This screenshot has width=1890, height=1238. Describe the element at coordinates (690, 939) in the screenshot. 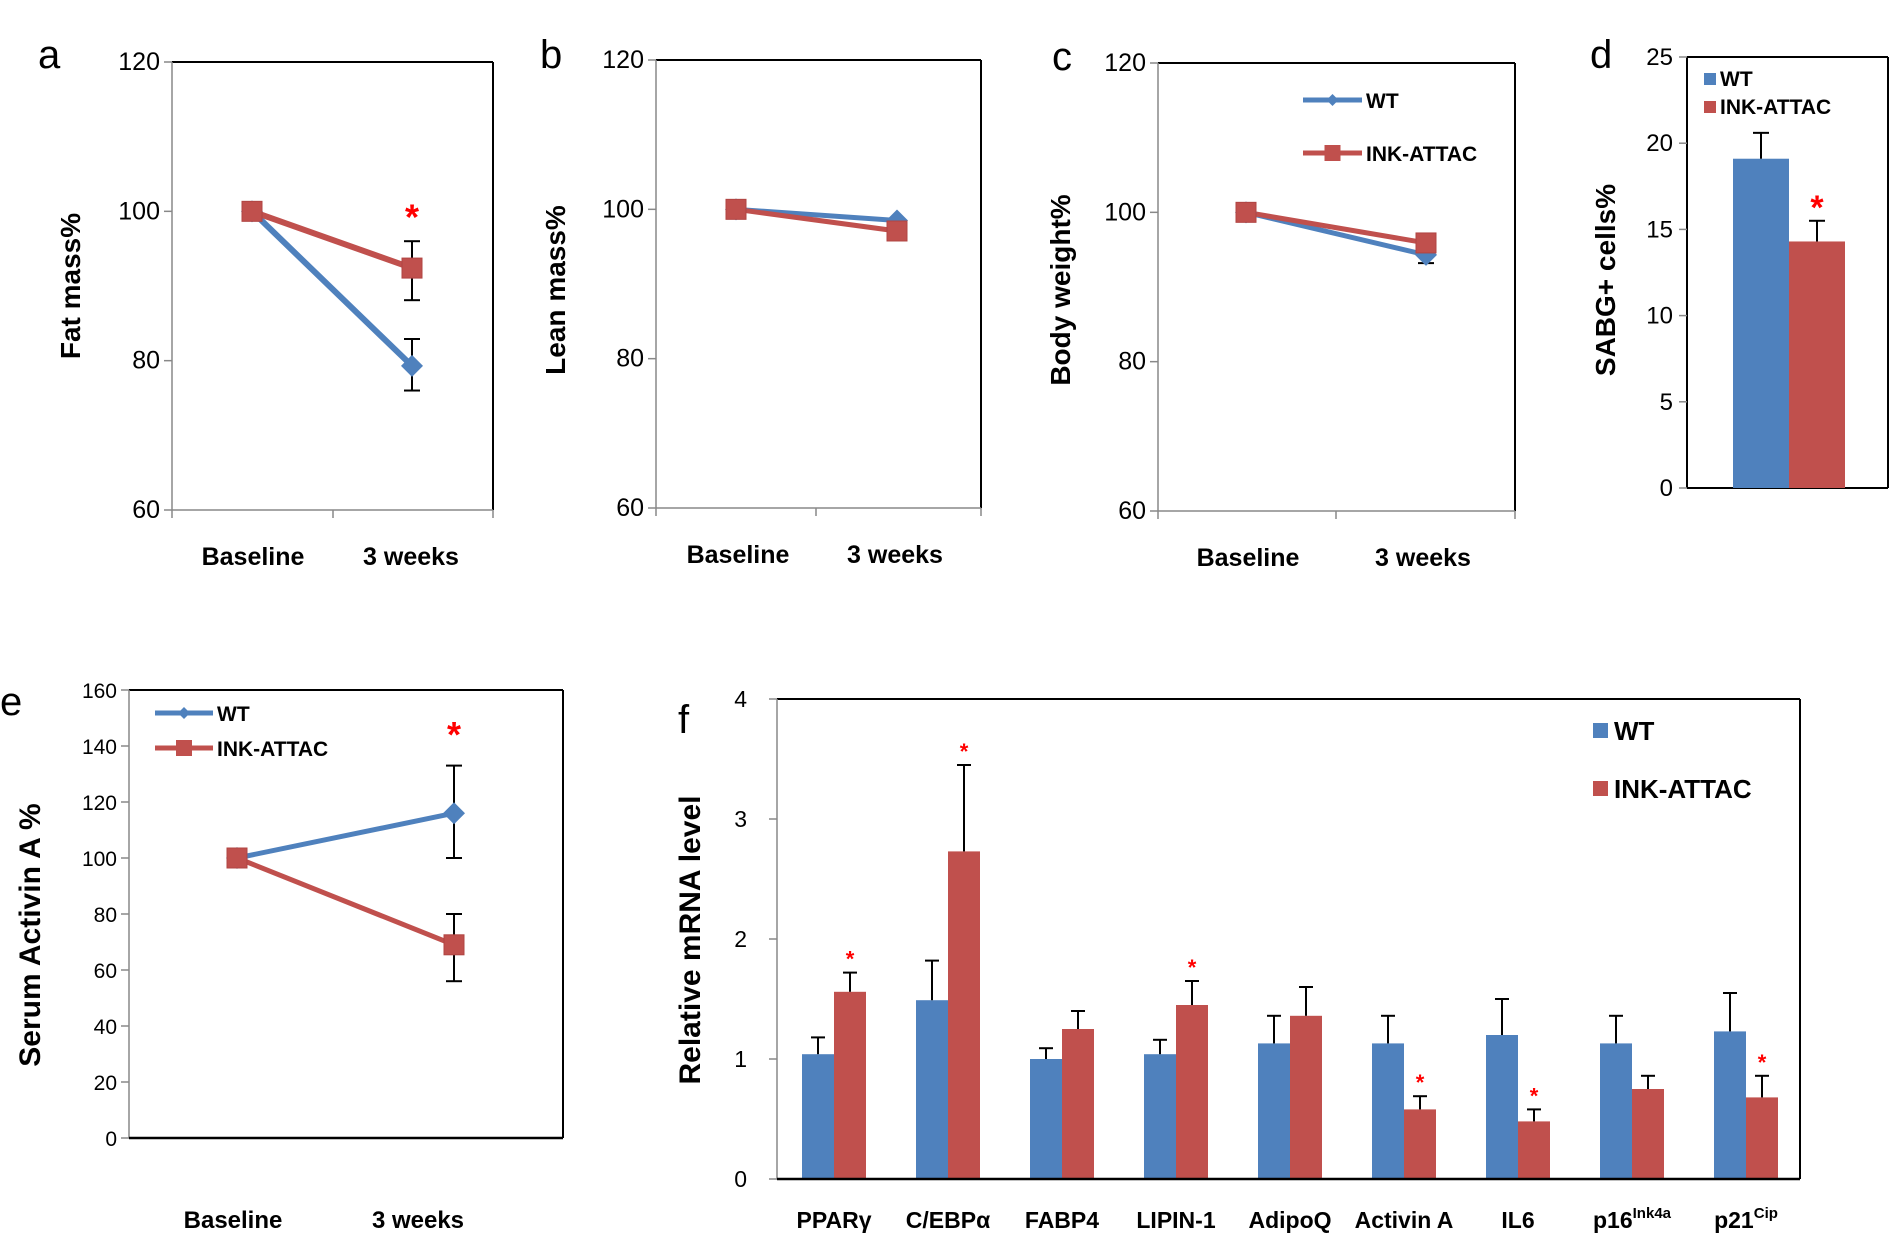

I see `y-axis-title: Relative mRNA level` at that location.